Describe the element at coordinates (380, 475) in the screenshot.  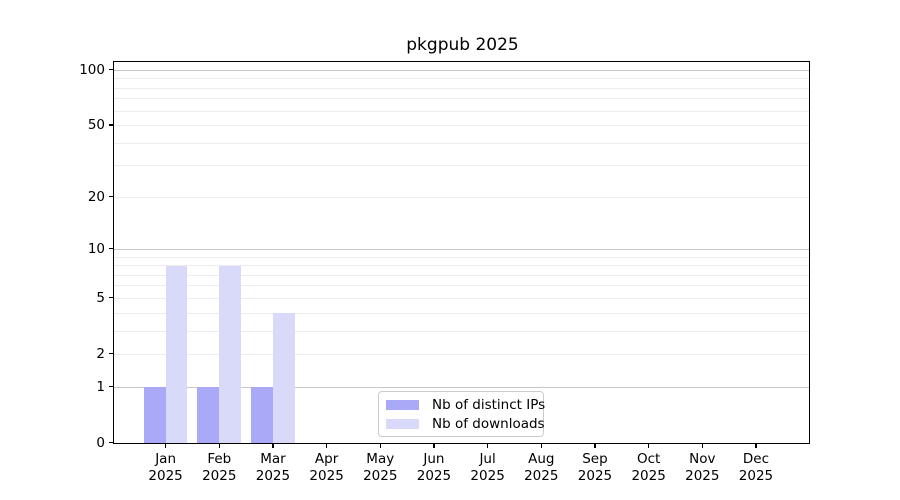
I see `x-tick-year-may: 2025` at that location.